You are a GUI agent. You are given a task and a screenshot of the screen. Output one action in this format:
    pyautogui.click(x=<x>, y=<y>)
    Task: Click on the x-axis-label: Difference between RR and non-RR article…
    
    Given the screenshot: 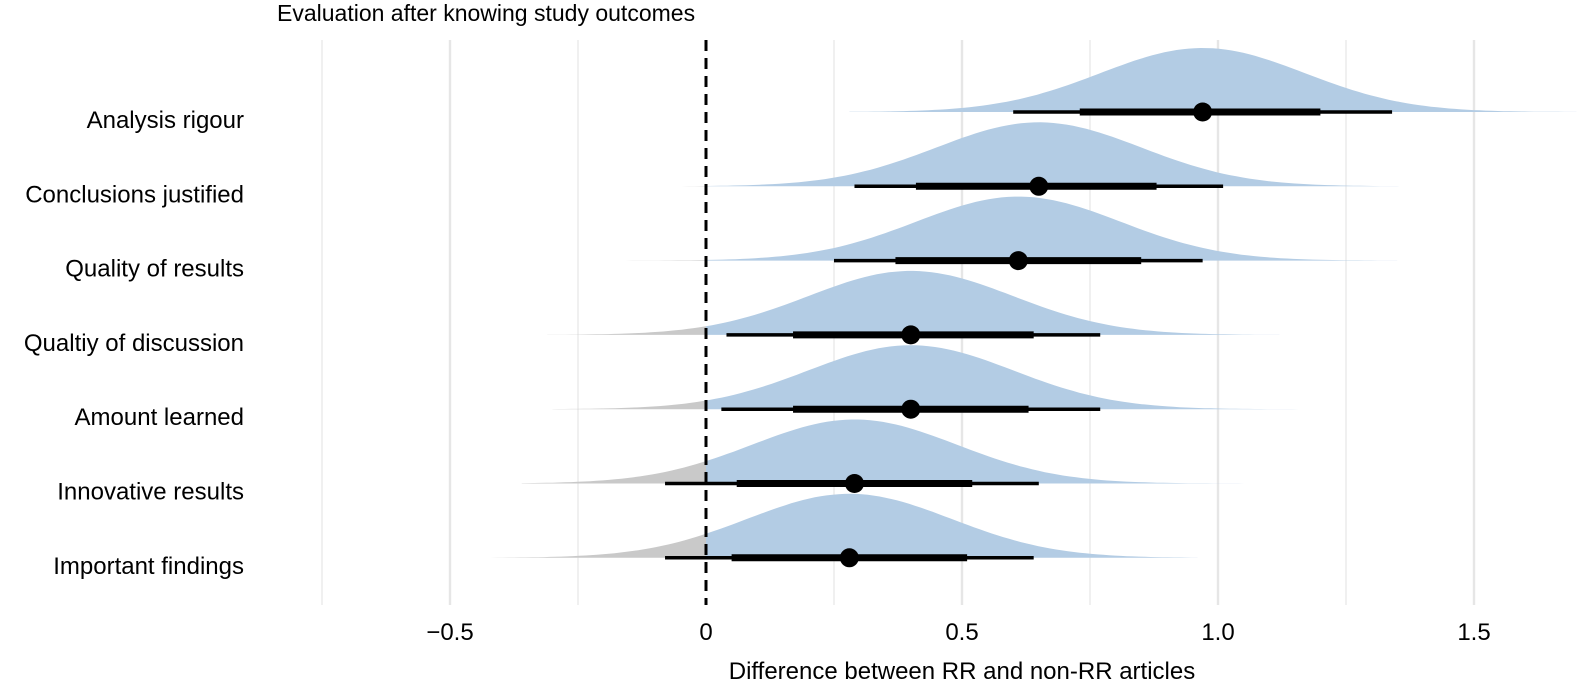 What is the action you would take?
    pyautogui.click(x=962, y=671)
    